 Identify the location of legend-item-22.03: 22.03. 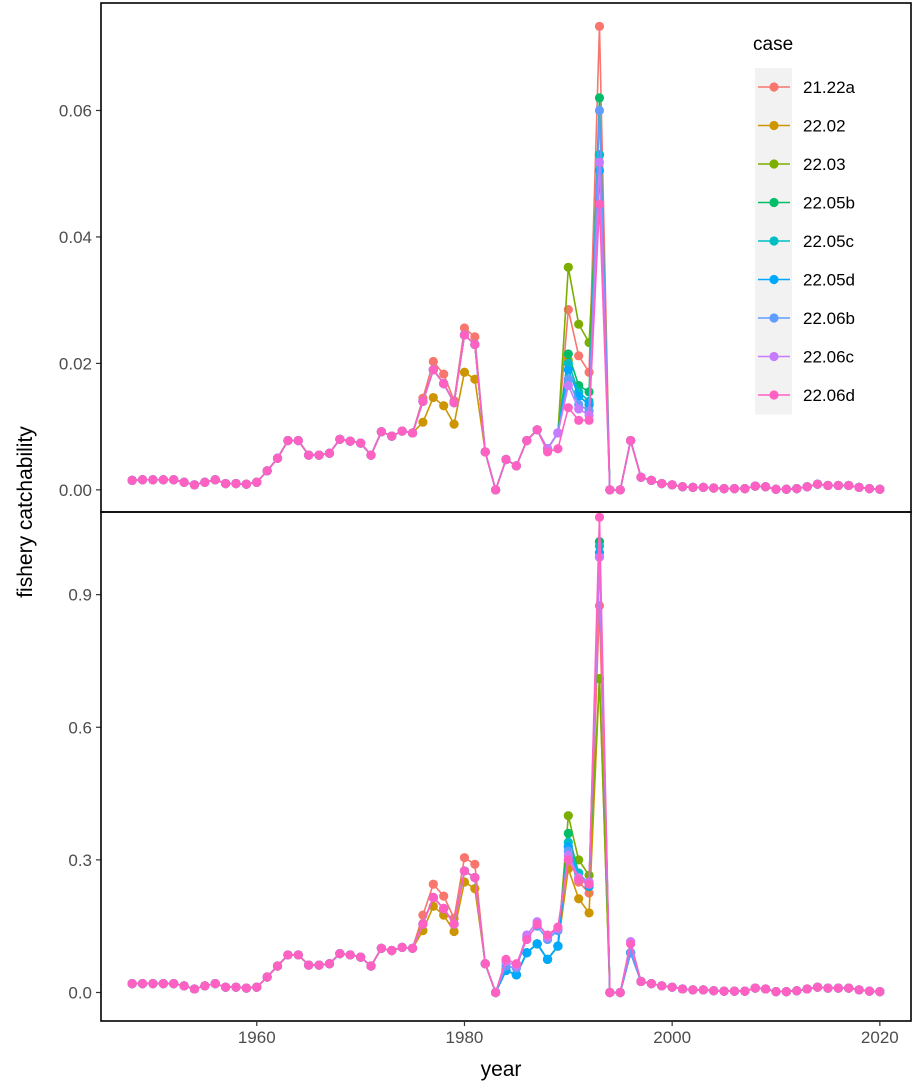
(800, 164).